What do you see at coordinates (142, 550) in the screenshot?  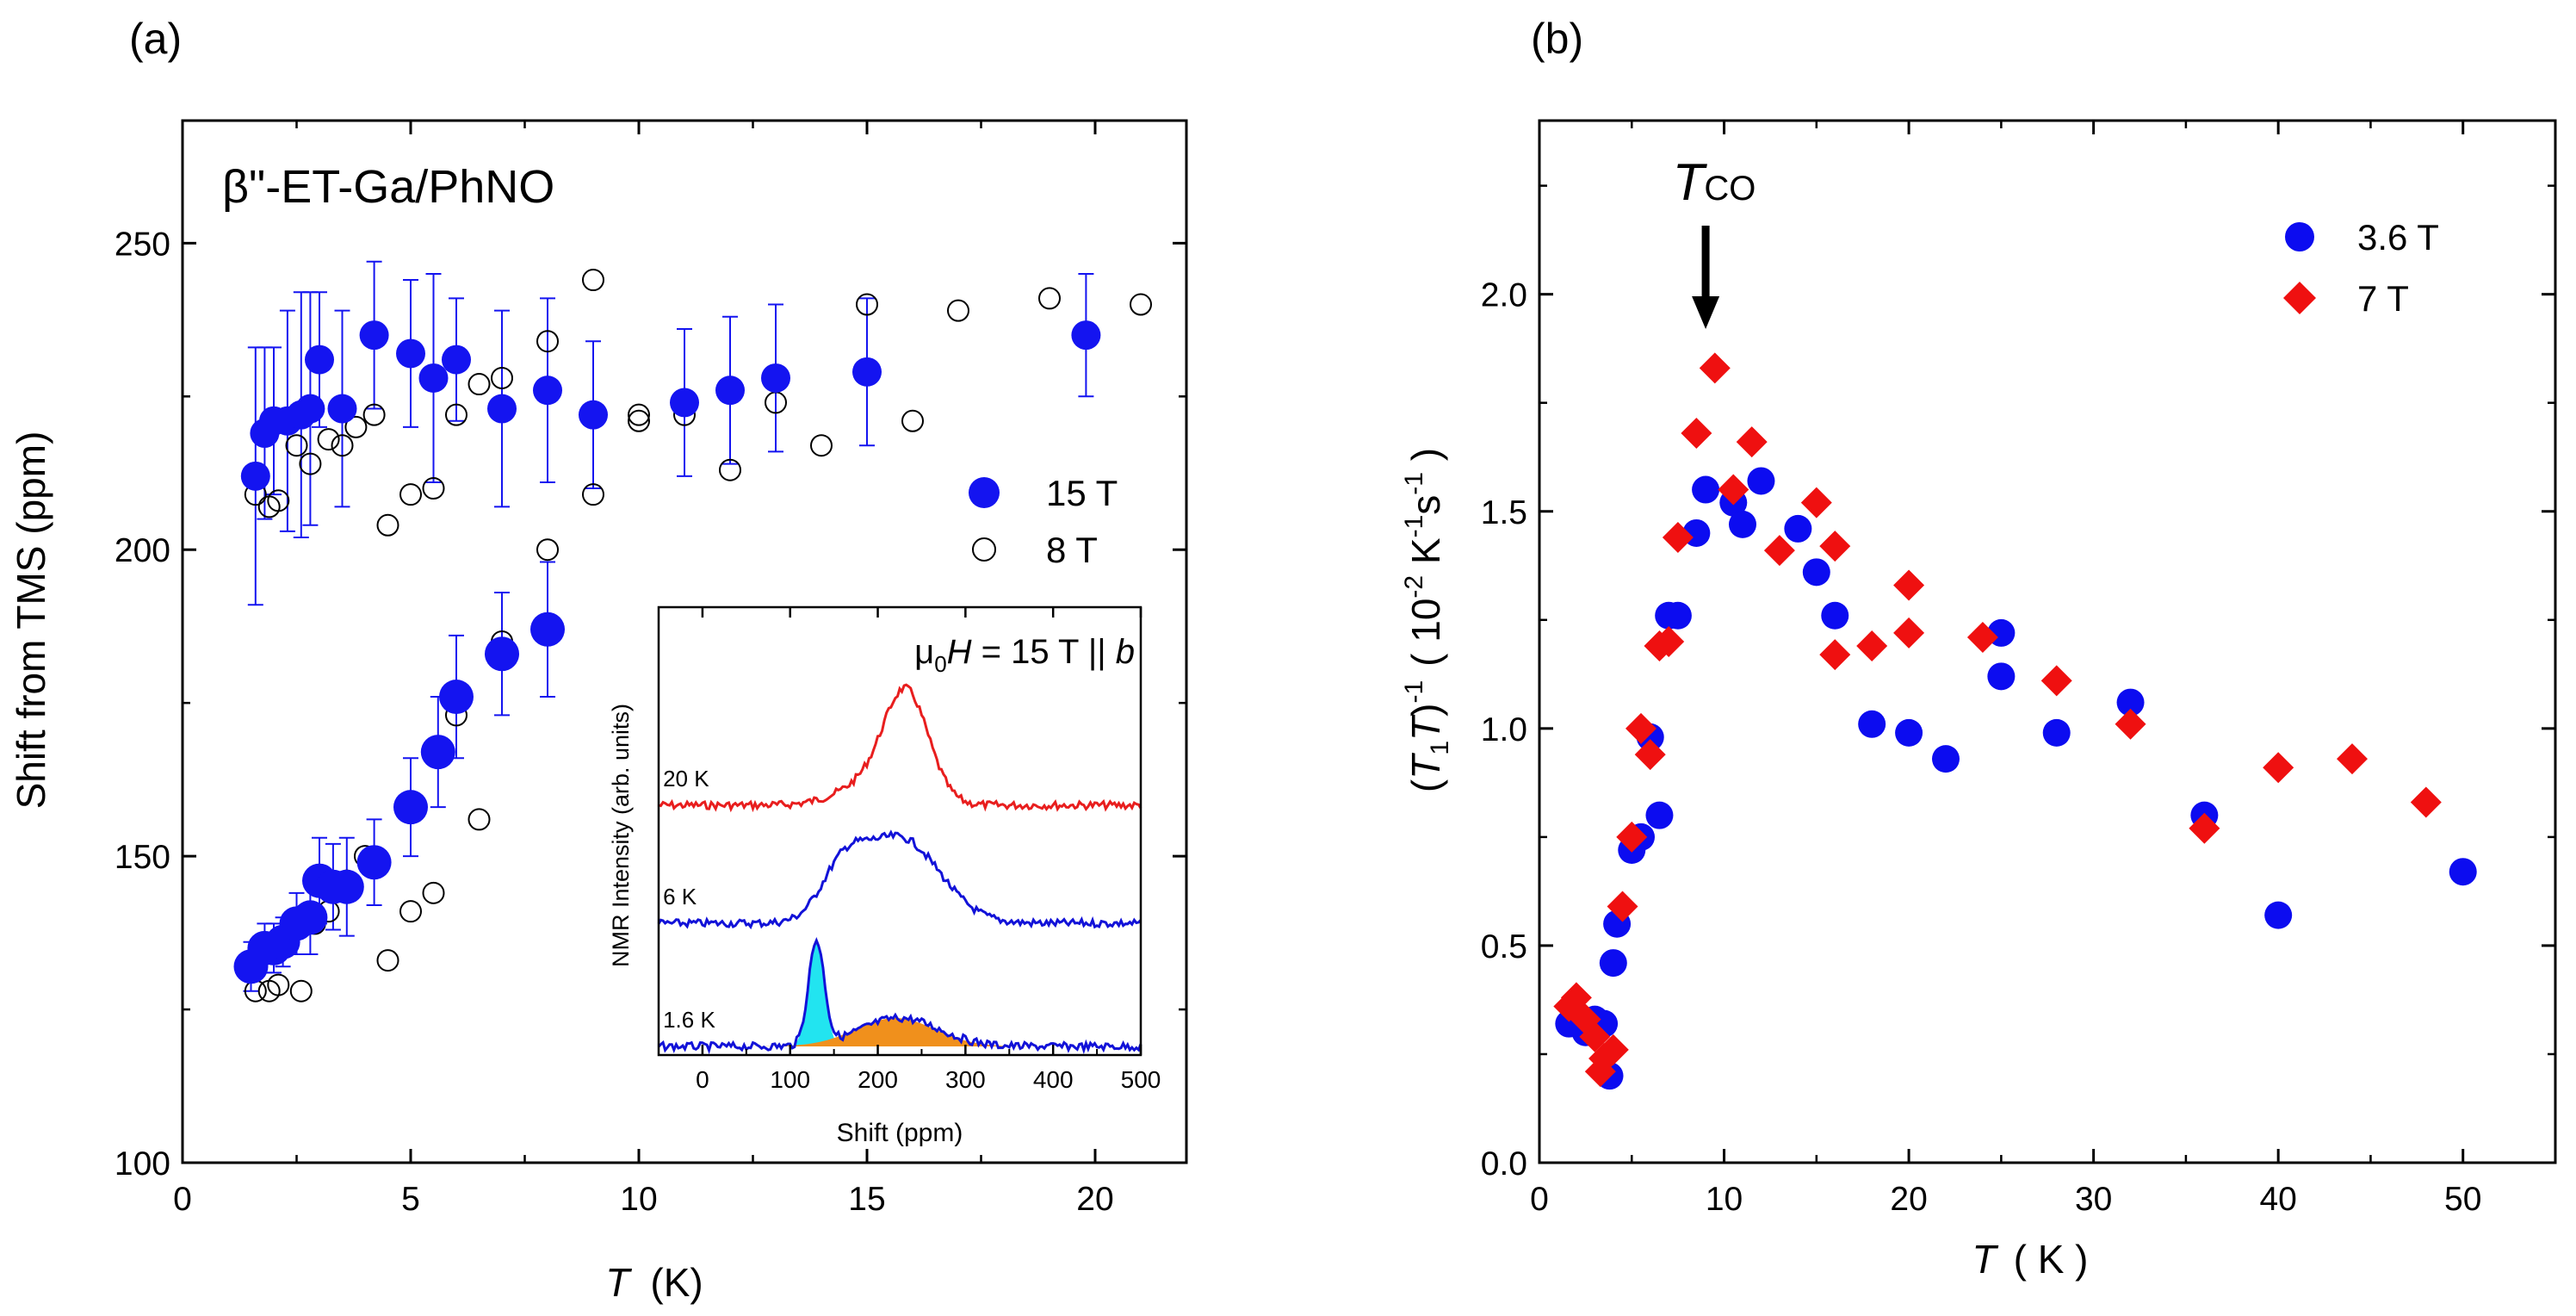 I see `panel-a-y-tick-label: 200` at bounding box center [142, 550].